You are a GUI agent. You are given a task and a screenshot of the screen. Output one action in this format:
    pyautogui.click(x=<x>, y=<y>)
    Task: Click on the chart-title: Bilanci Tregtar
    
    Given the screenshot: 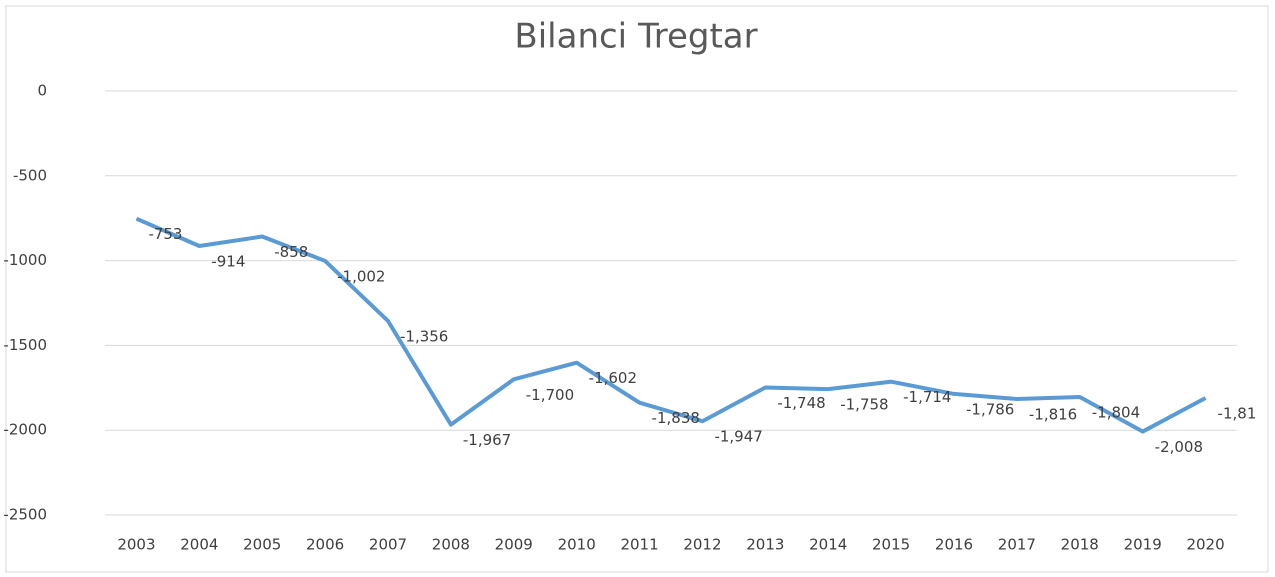 What is the action you would take?
    pyautogui.click(x=635, y=37)
    